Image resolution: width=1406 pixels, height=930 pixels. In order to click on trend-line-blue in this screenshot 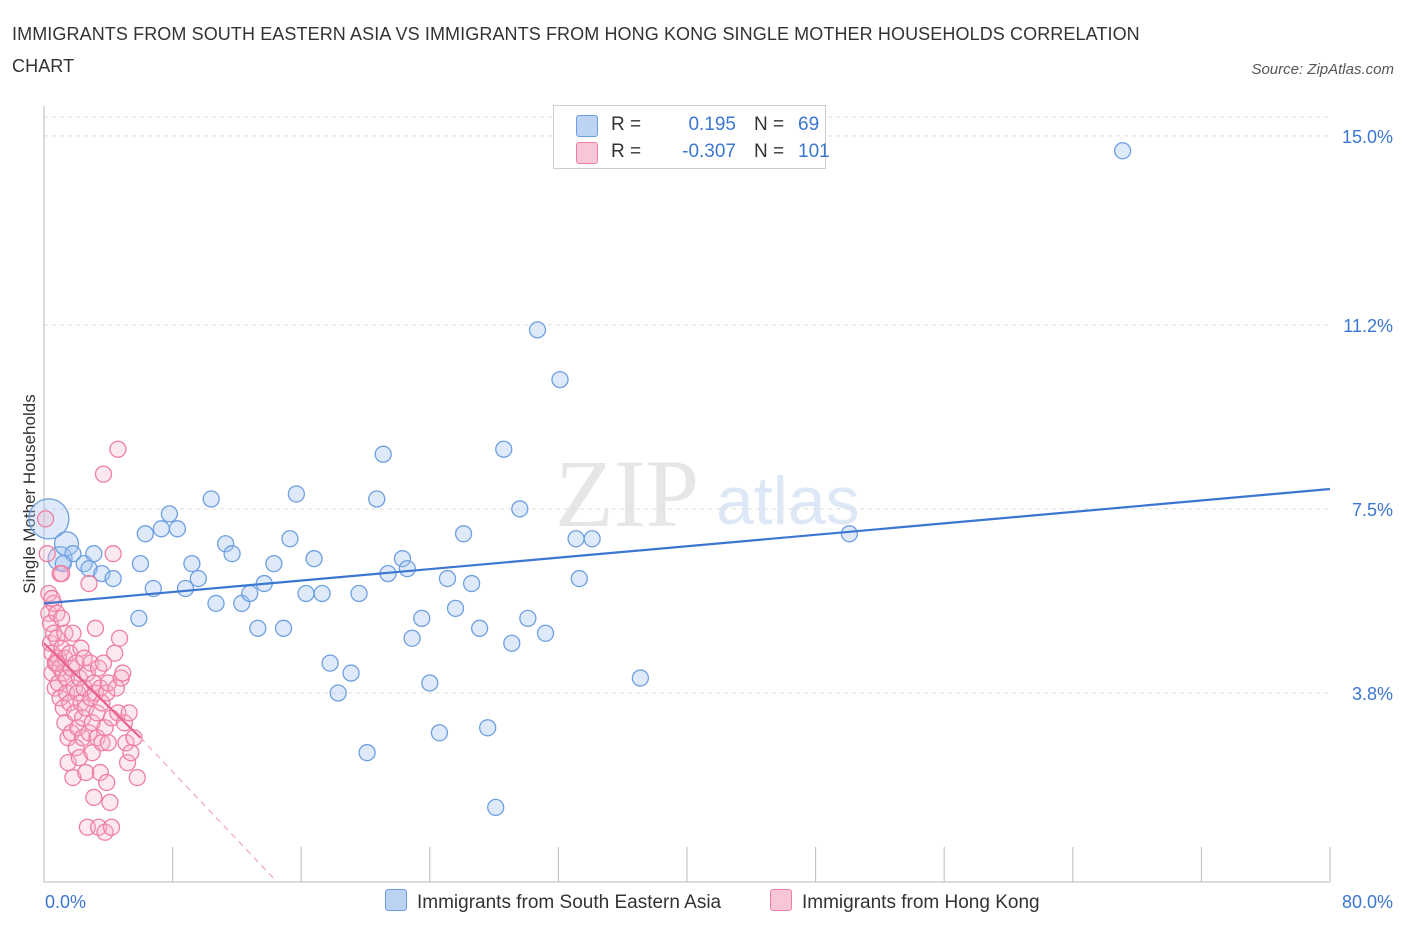, I will do `click(687, 546)`.